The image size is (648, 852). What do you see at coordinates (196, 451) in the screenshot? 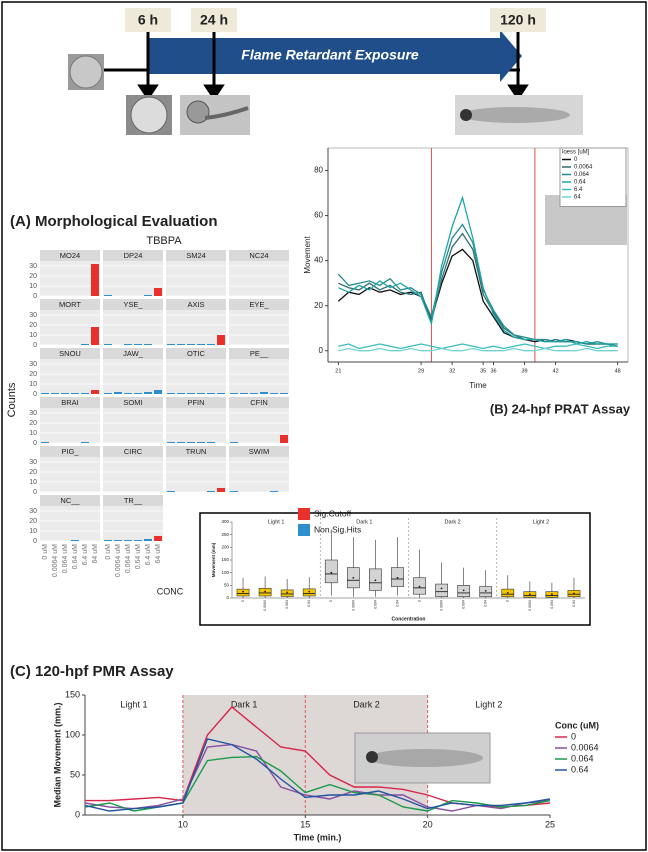
I see `facet-label: TRUN` at bounding box center [196, 451].